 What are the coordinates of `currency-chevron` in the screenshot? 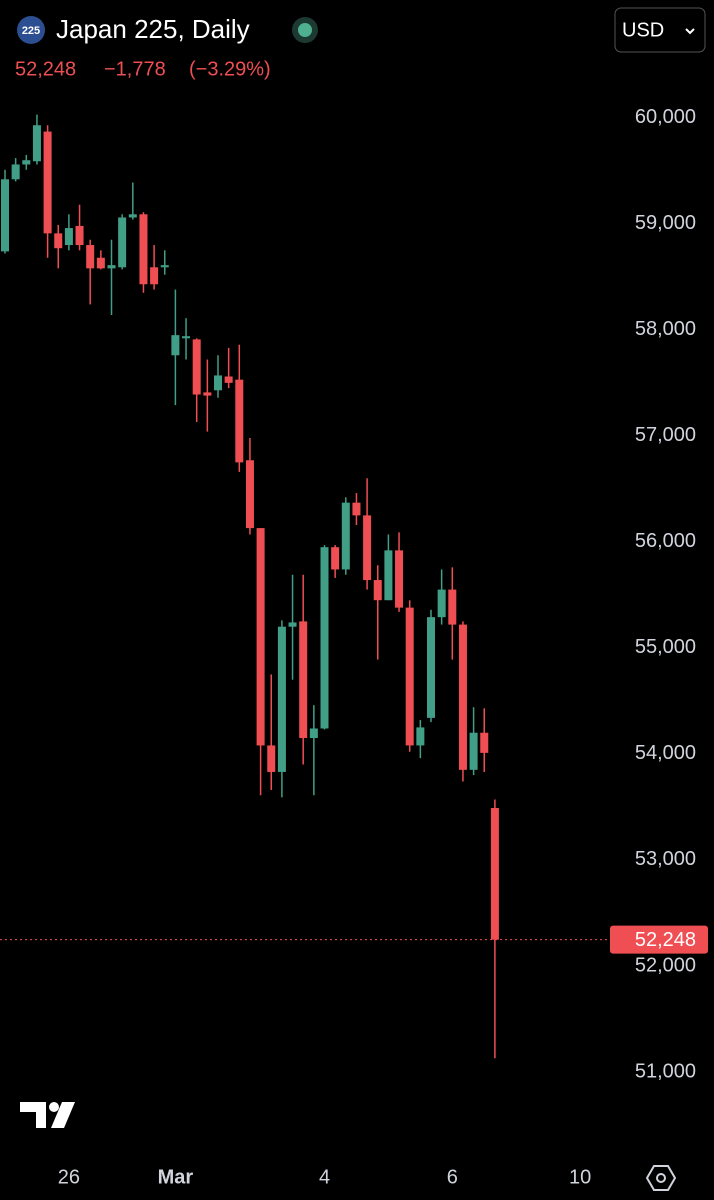 It's located at (690, 31).